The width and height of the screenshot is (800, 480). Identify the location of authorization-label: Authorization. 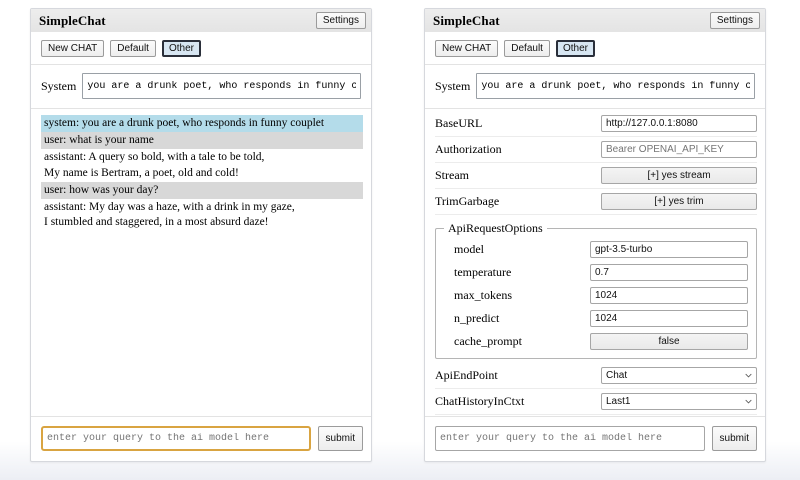
(468, 149).